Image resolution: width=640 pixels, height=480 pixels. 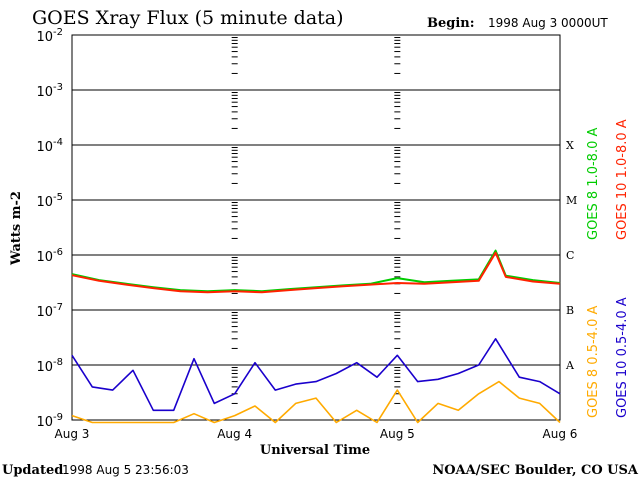 I want to click on x-axis-label: Universal Time, so click(x=315, y=450).